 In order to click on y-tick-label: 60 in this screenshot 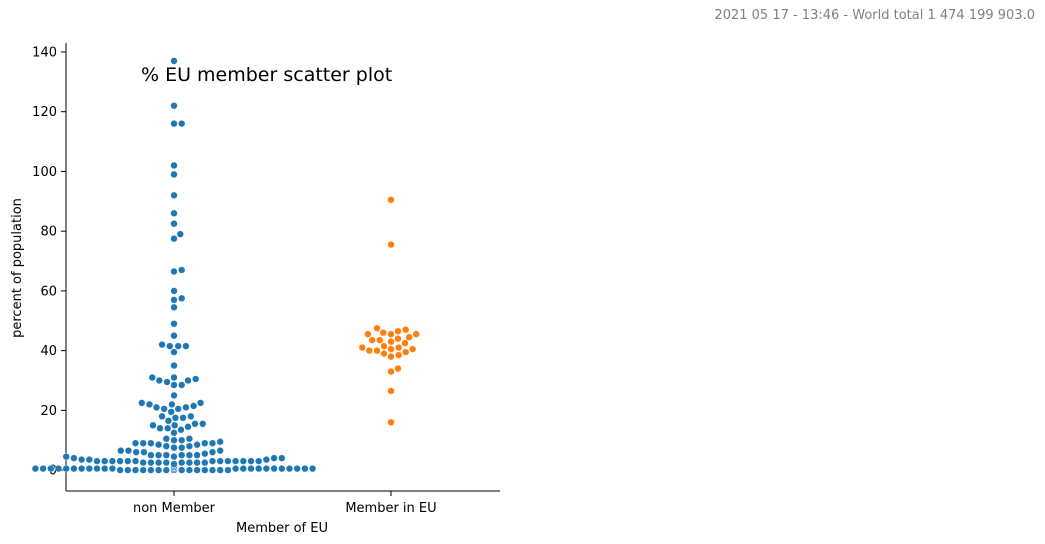, I will do `click(48, 291)`.